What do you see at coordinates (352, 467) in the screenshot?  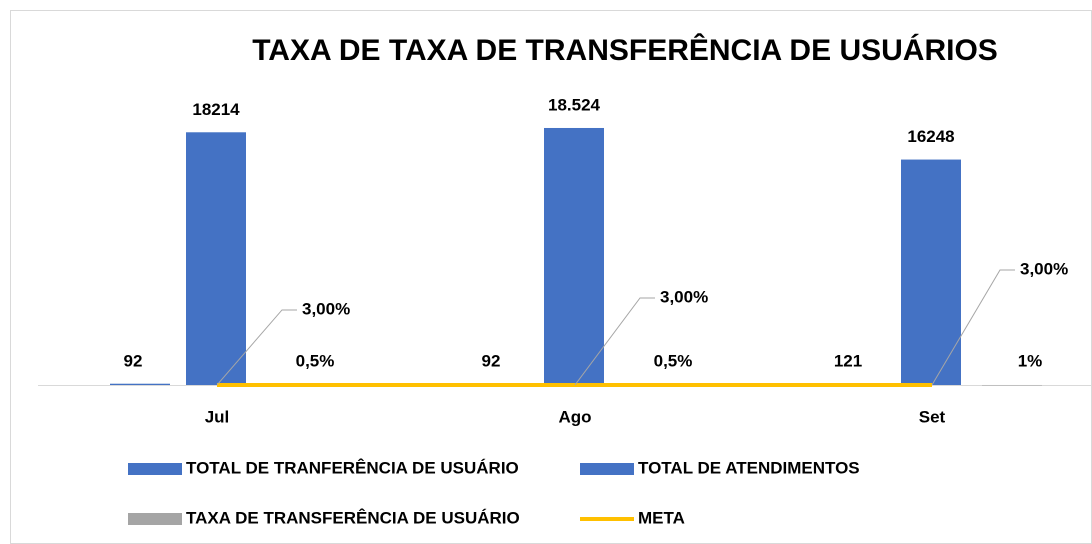 I see `legend-label: TOTAL DE TRANFERÊNCIA DE USUÁRIO` at bounding box center [352, 467].